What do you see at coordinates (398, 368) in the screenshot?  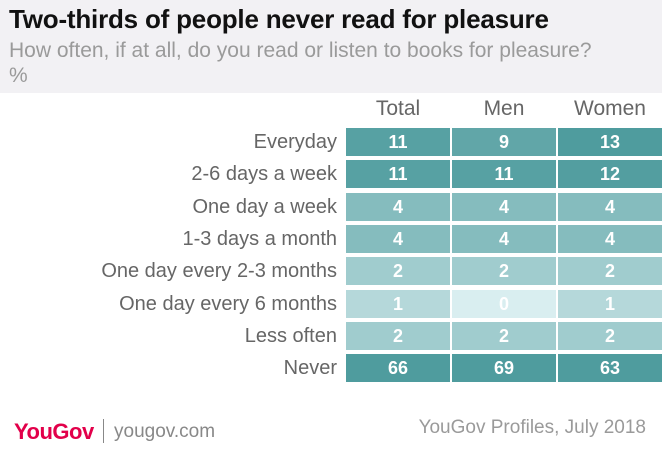 I see `cell-never-total: 66` at bounding box center [398, 368].